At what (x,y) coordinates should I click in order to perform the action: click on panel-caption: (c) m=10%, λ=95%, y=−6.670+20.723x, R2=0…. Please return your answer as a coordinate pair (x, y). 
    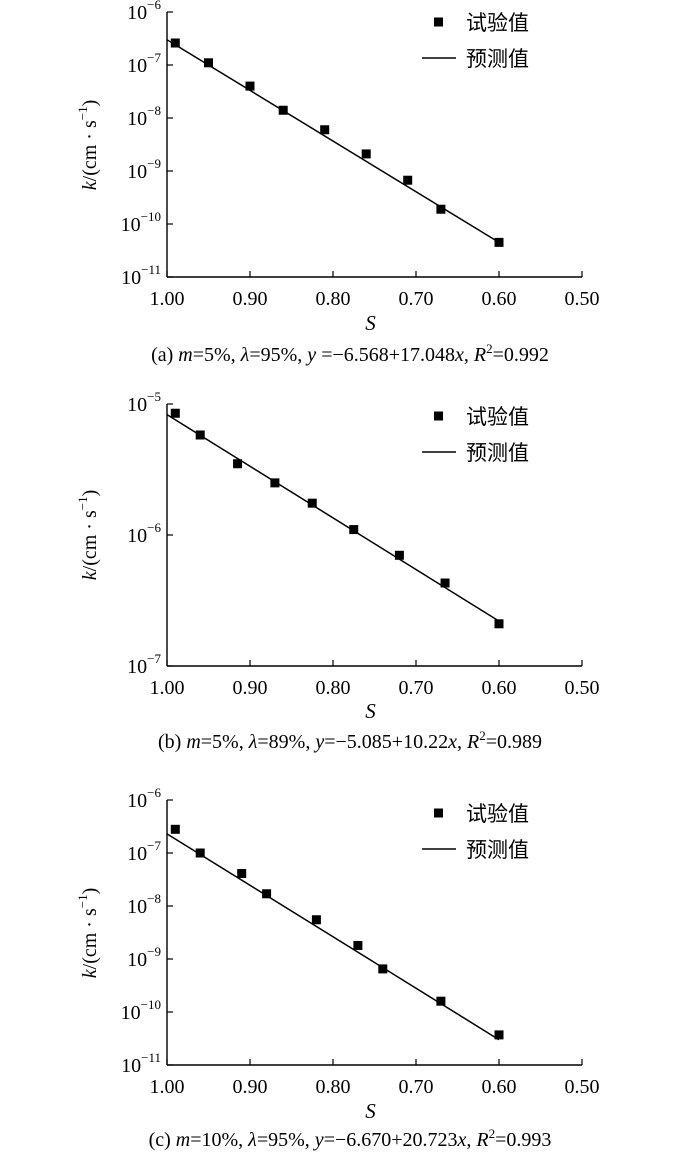
    Looking at the image, I should click on (350, 1138).